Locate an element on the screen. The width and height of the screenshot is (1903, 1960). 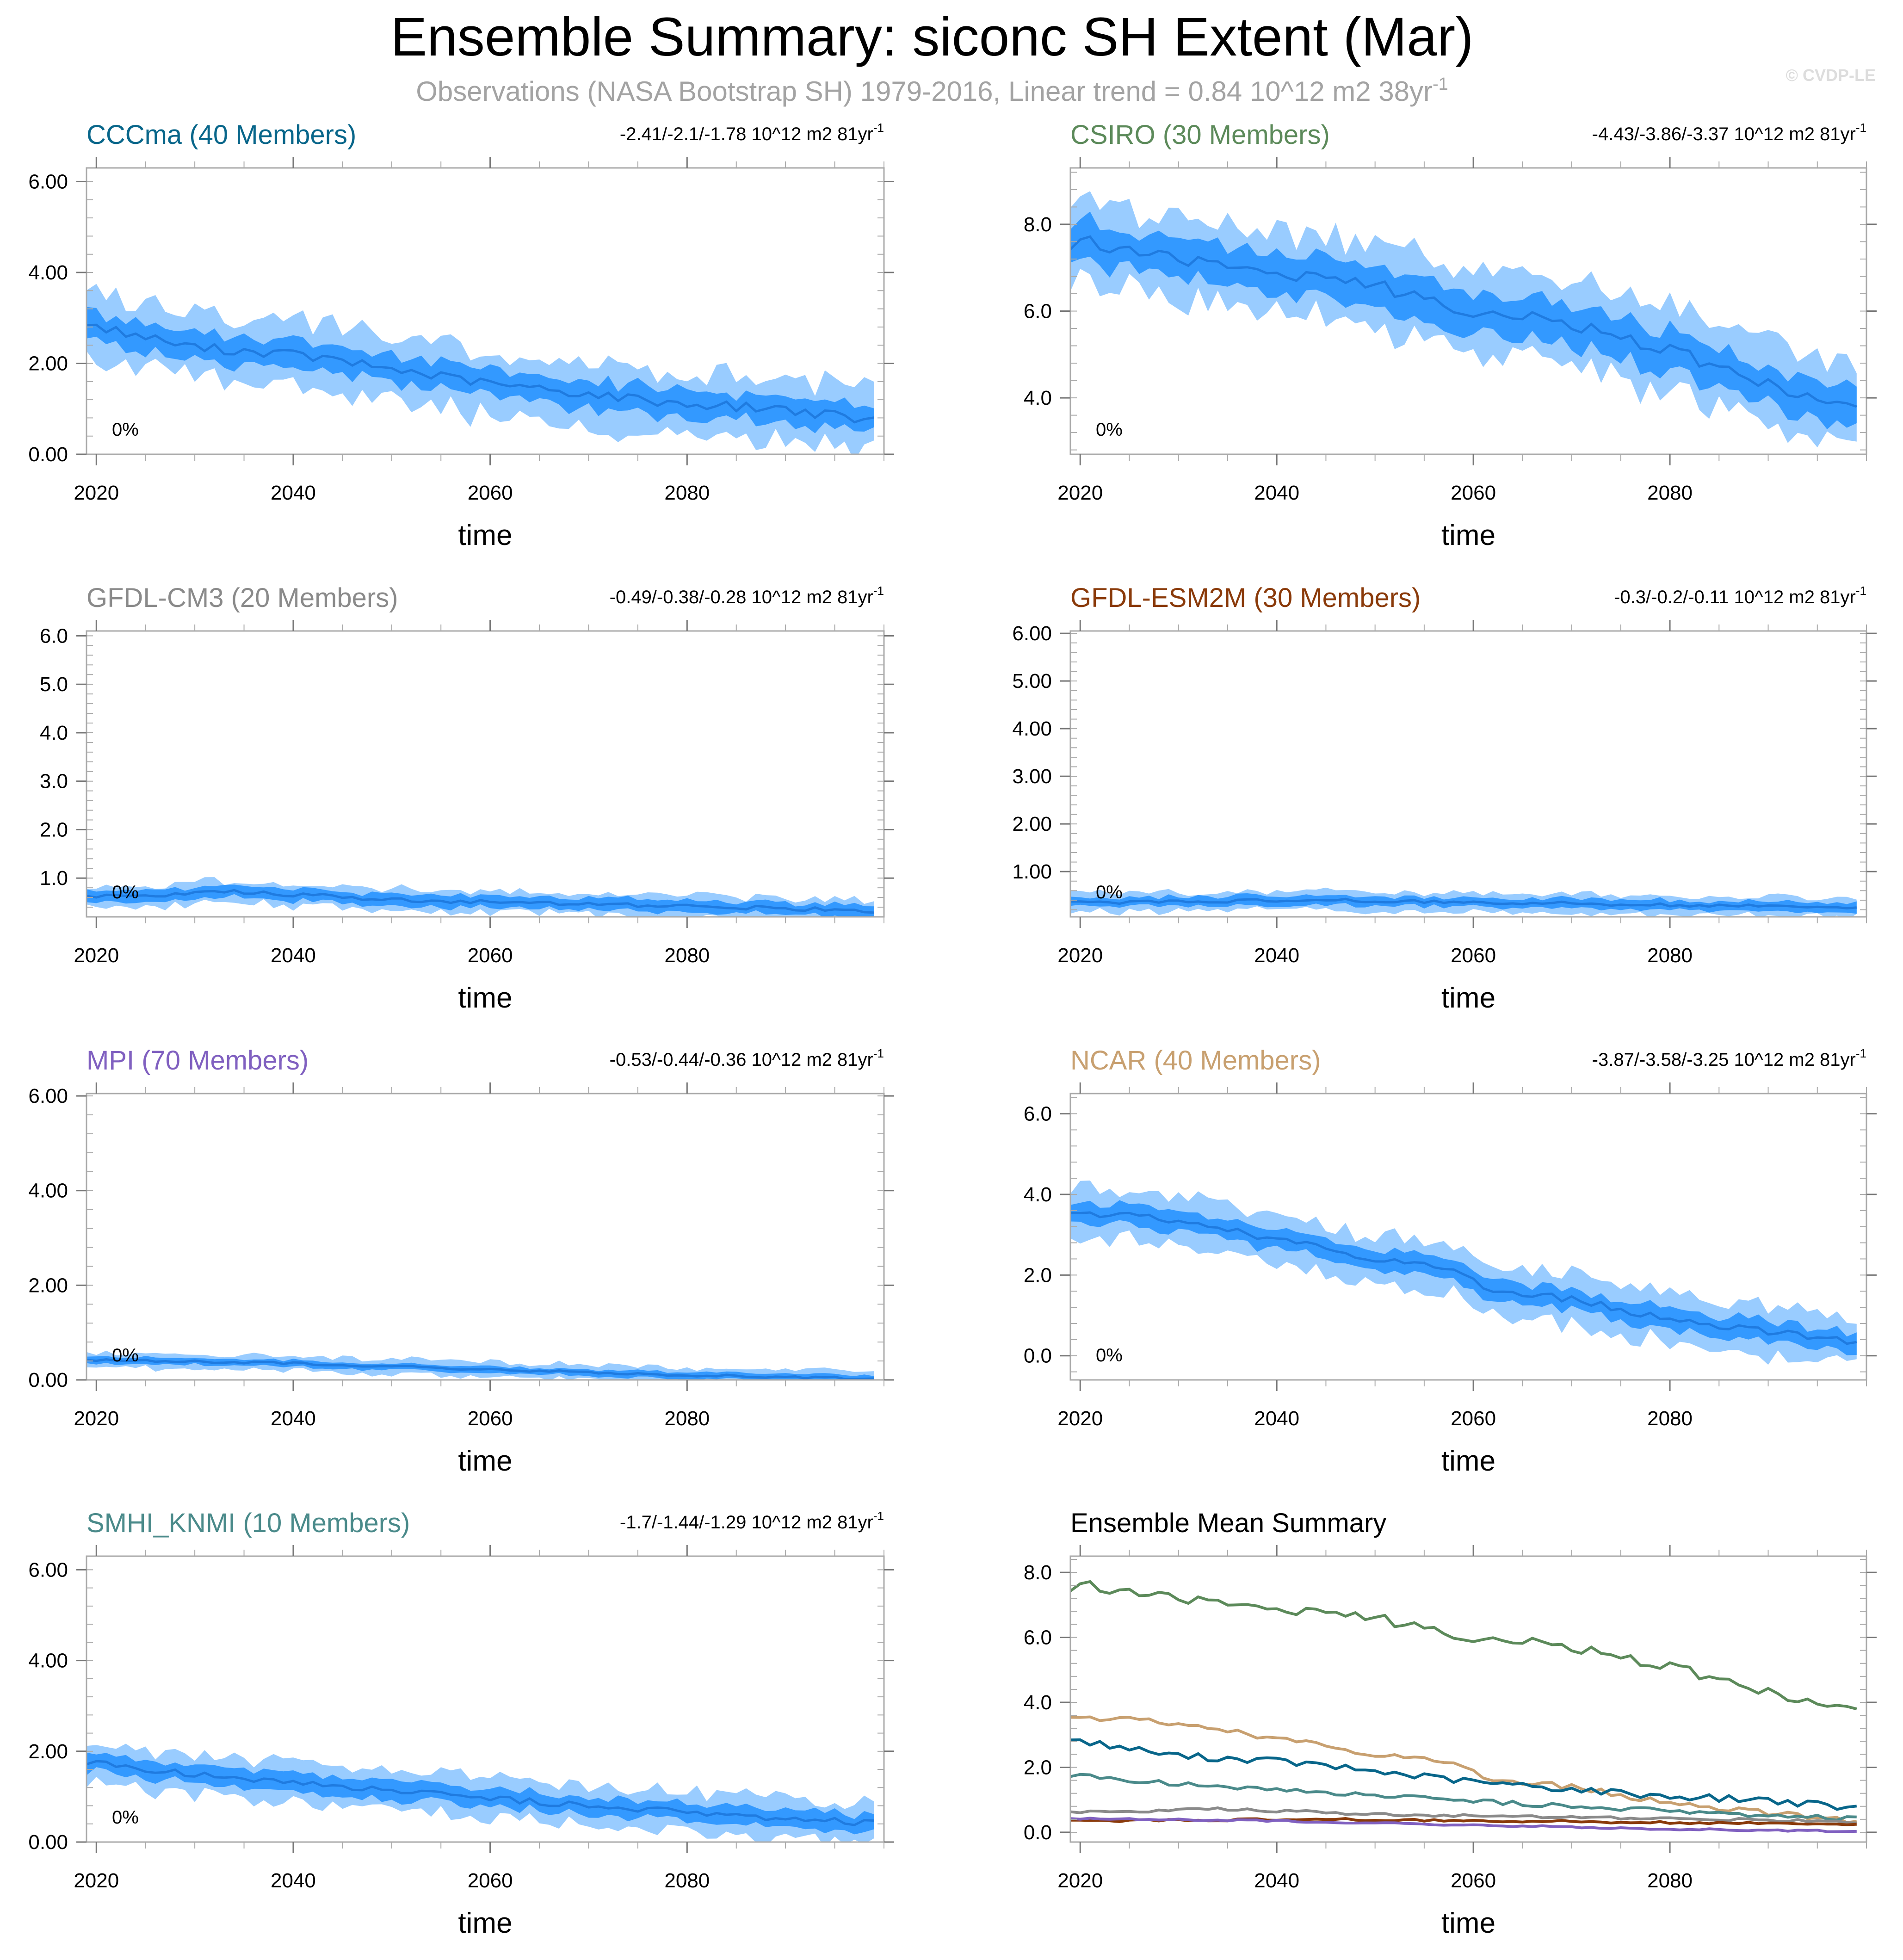
y-tick-label: 1.00 is located at coordinates (1032, 871).